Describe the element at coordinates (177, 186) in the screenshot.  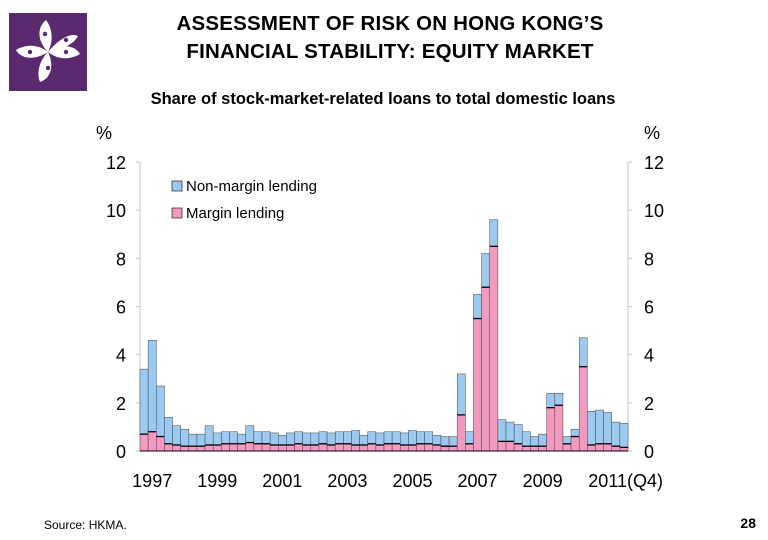
I see `legend-swatch-non-margin` at that location.